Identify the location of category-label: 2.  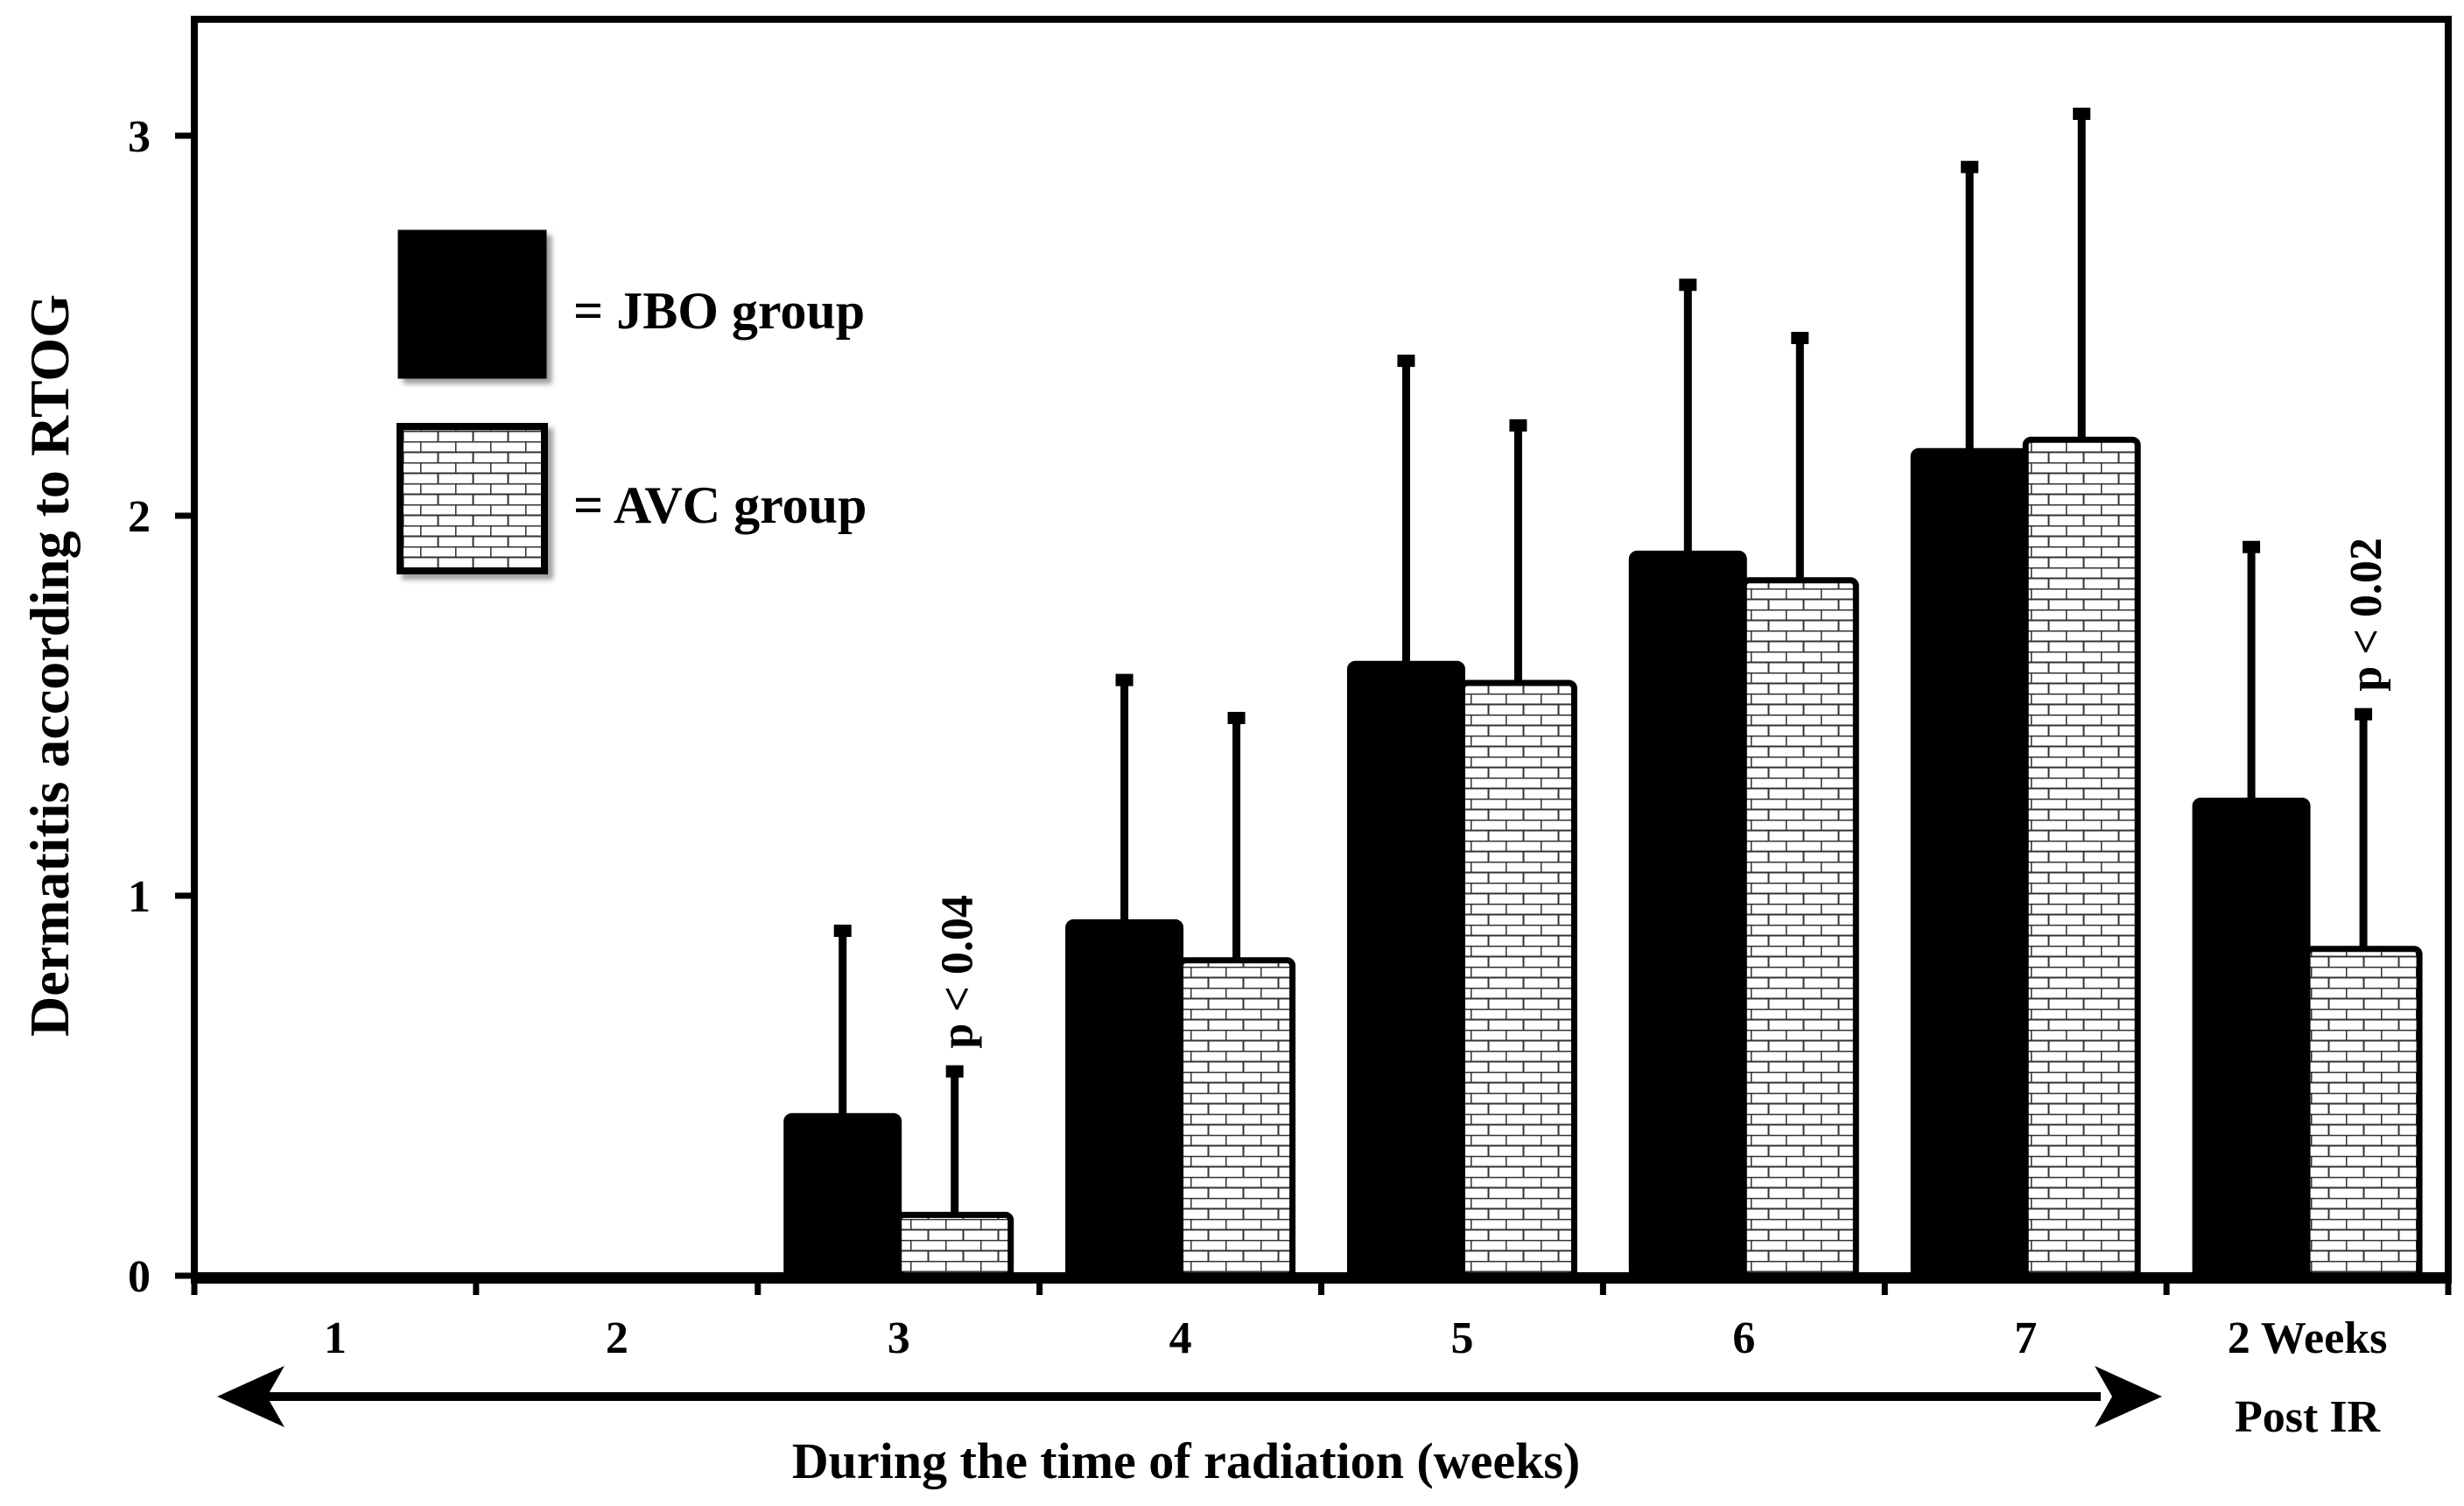
(617, 1338).